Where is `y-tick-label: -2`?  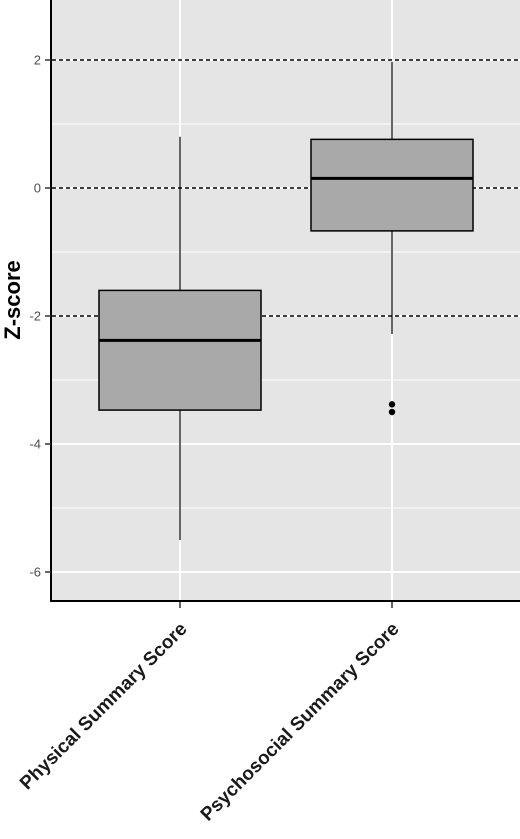 y-tick-label: -2 is located at coordinates (35, 316).